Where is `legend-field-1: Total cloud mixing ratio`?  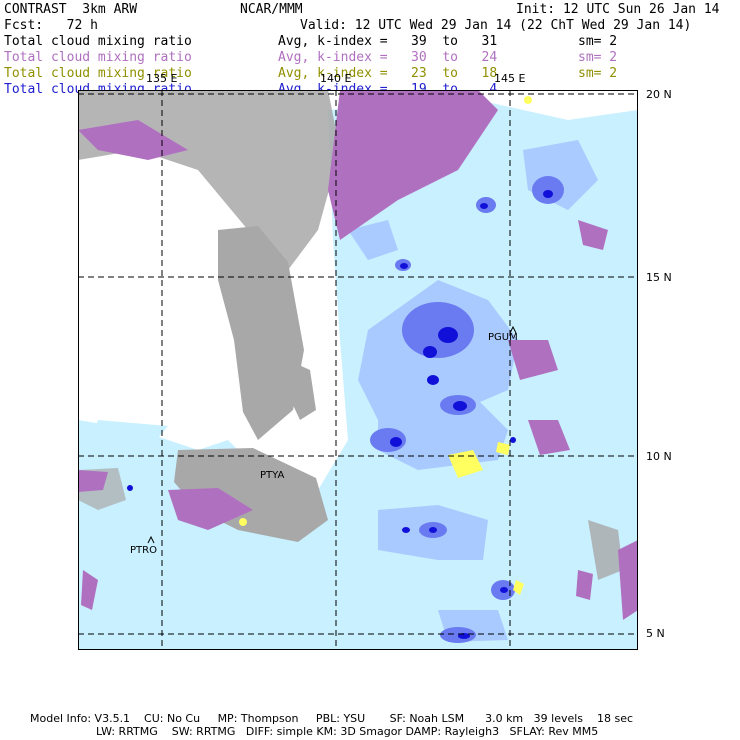
legend-field-1: Total cloud mixing ratio is located at coordinates (98, 41).